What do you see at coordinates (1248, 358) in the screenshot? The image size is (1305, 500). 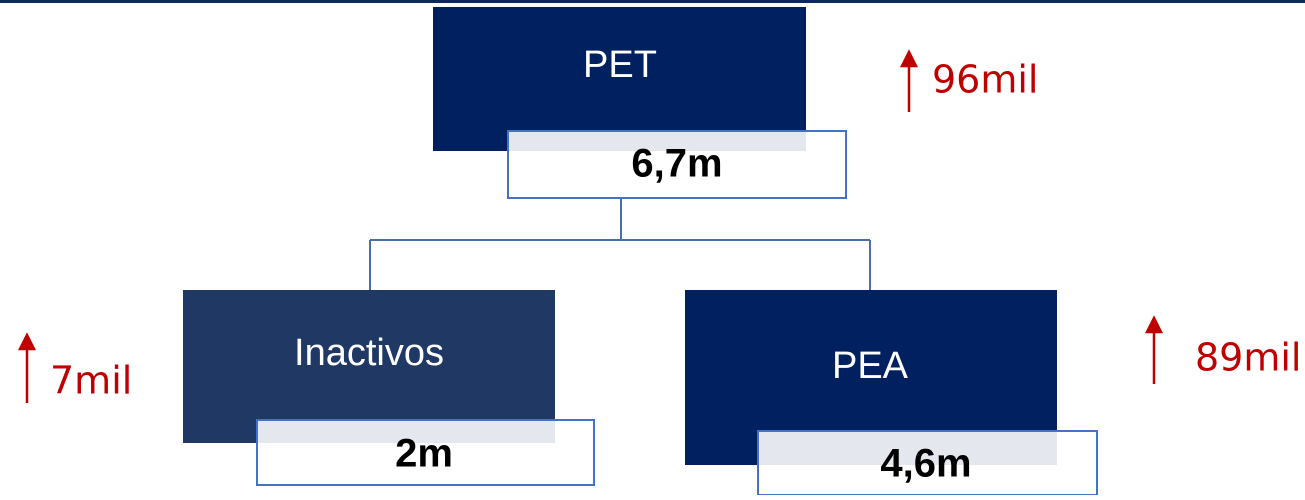 I see `change-label: 89mil` at bounding box center [1248, 358].